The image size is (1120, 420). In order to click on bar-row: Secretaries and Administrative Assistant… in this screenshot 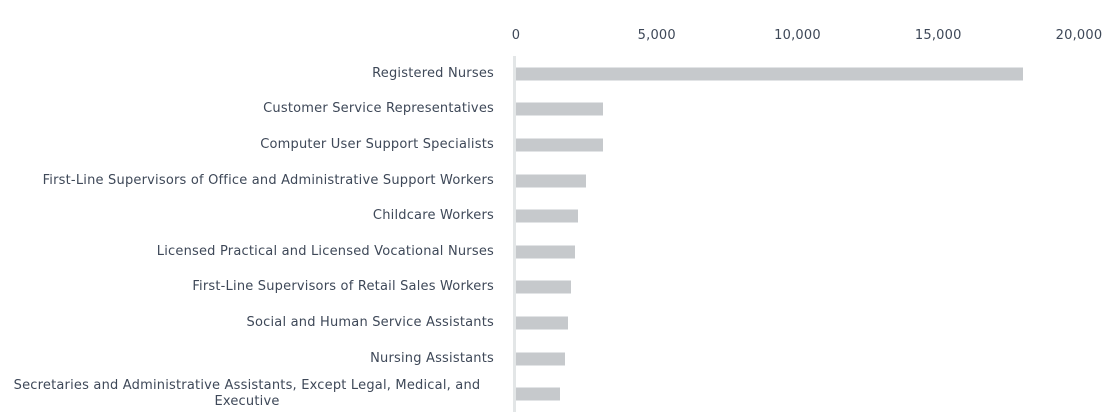, I will do `click(560, 394)`.